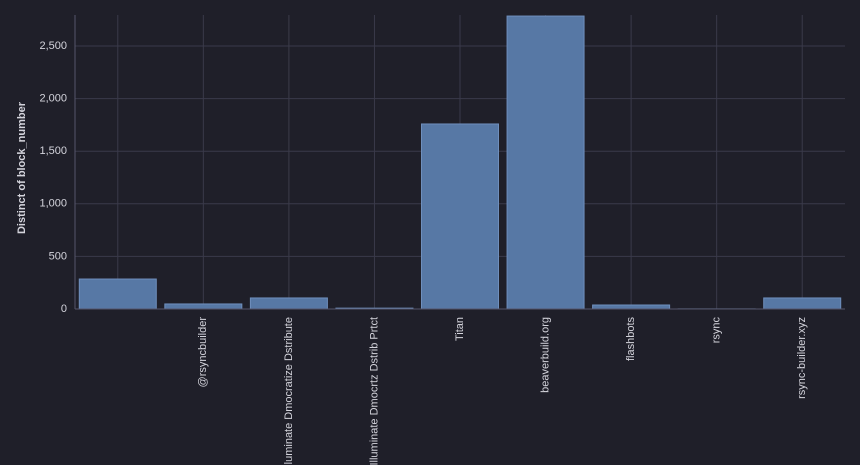 The image size is (860, 465). Describe the element at coordinates (58, 256) in the screenshot. I see `y-tick-label: 500` at that location.